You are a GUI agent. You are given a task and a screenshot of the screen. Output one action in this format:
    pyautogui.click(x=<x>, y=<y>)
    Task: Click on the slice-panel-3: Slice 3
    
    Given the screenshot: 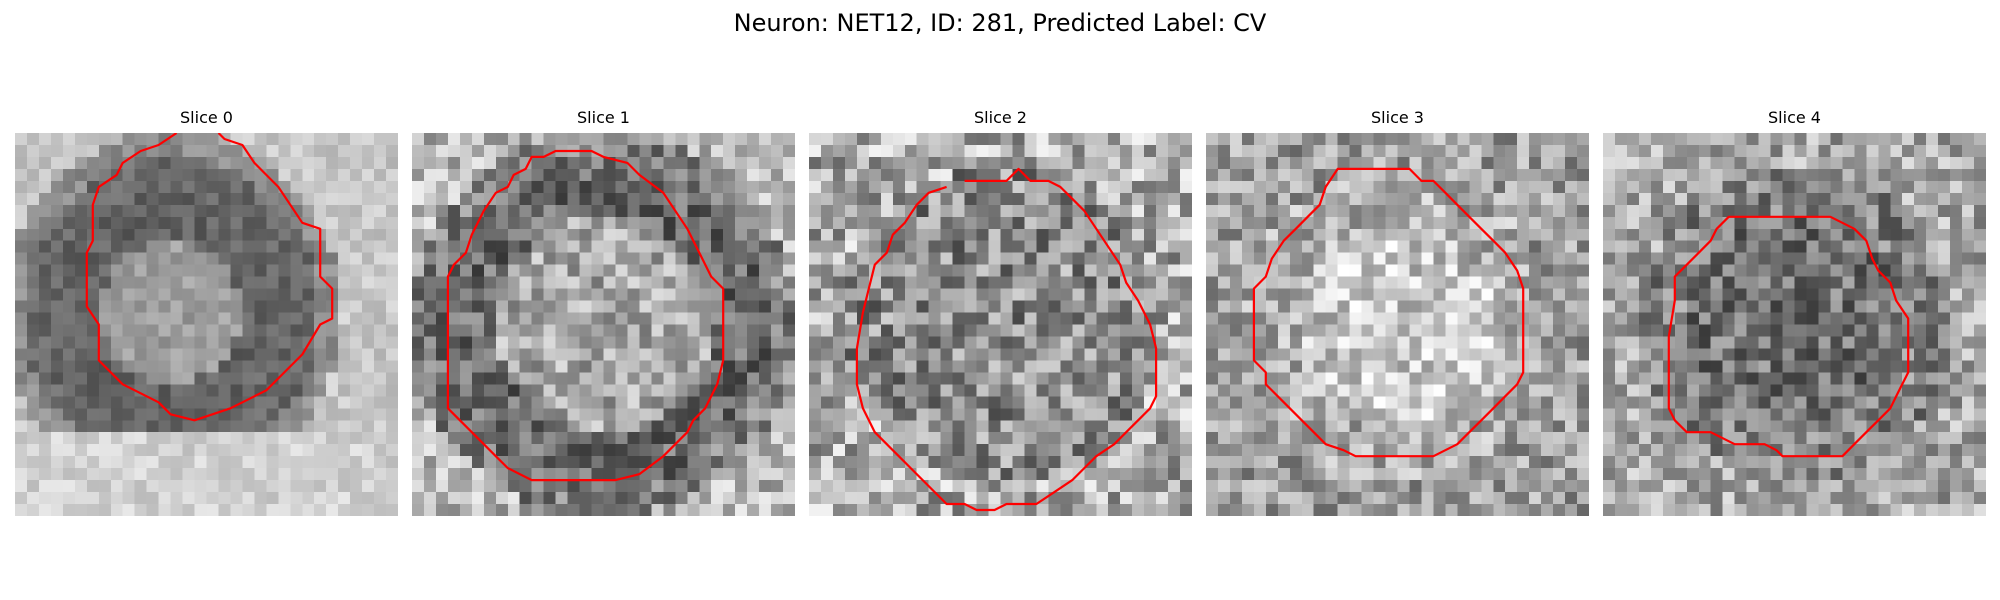 What is the action you would take?
    pyautogui.click(x=1397, y=312)
    